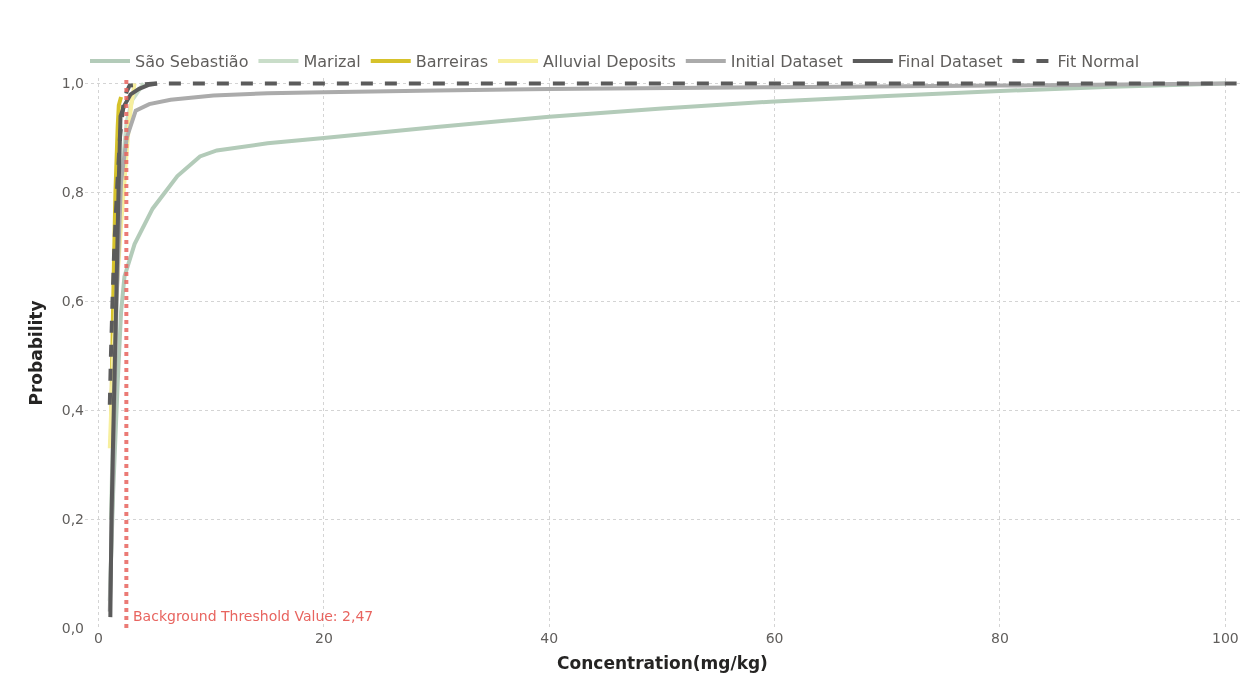  Describe the element at coordinates (1098, 62) in the screenshot. I see `legend-label: Fit Normal` at that location.